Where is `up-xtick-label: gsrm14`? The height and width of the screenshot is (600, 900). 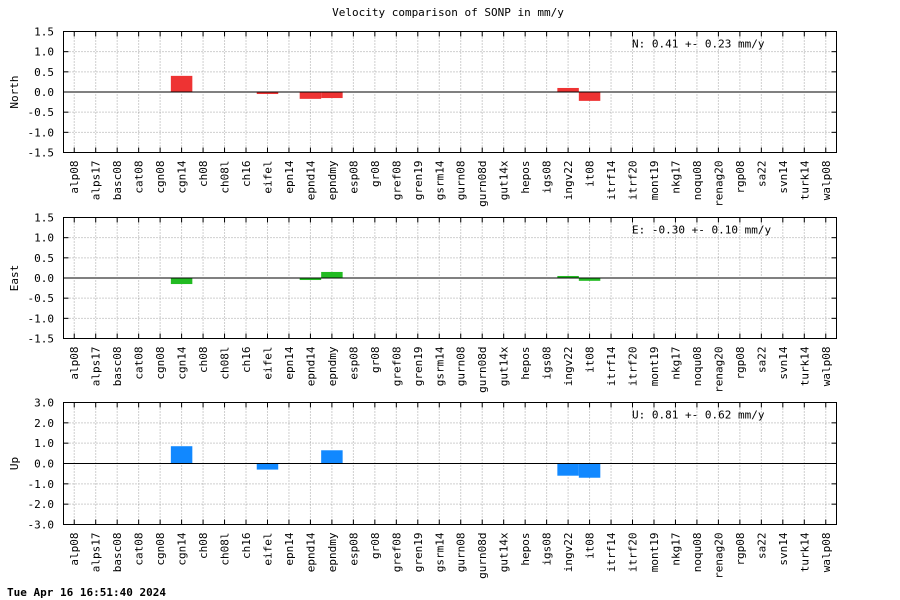
up-xtick-label: gsrm14 is located at coordinates (439, 552).